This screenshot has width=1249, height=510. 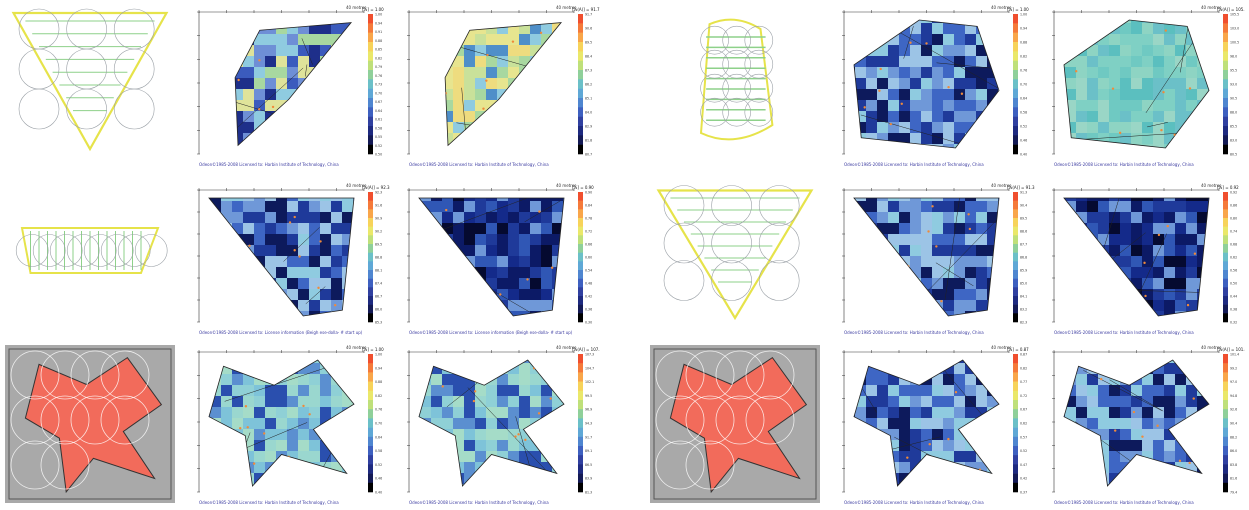 I want to click on scale-tick-label: 0.72, so click(x=588, y=232).